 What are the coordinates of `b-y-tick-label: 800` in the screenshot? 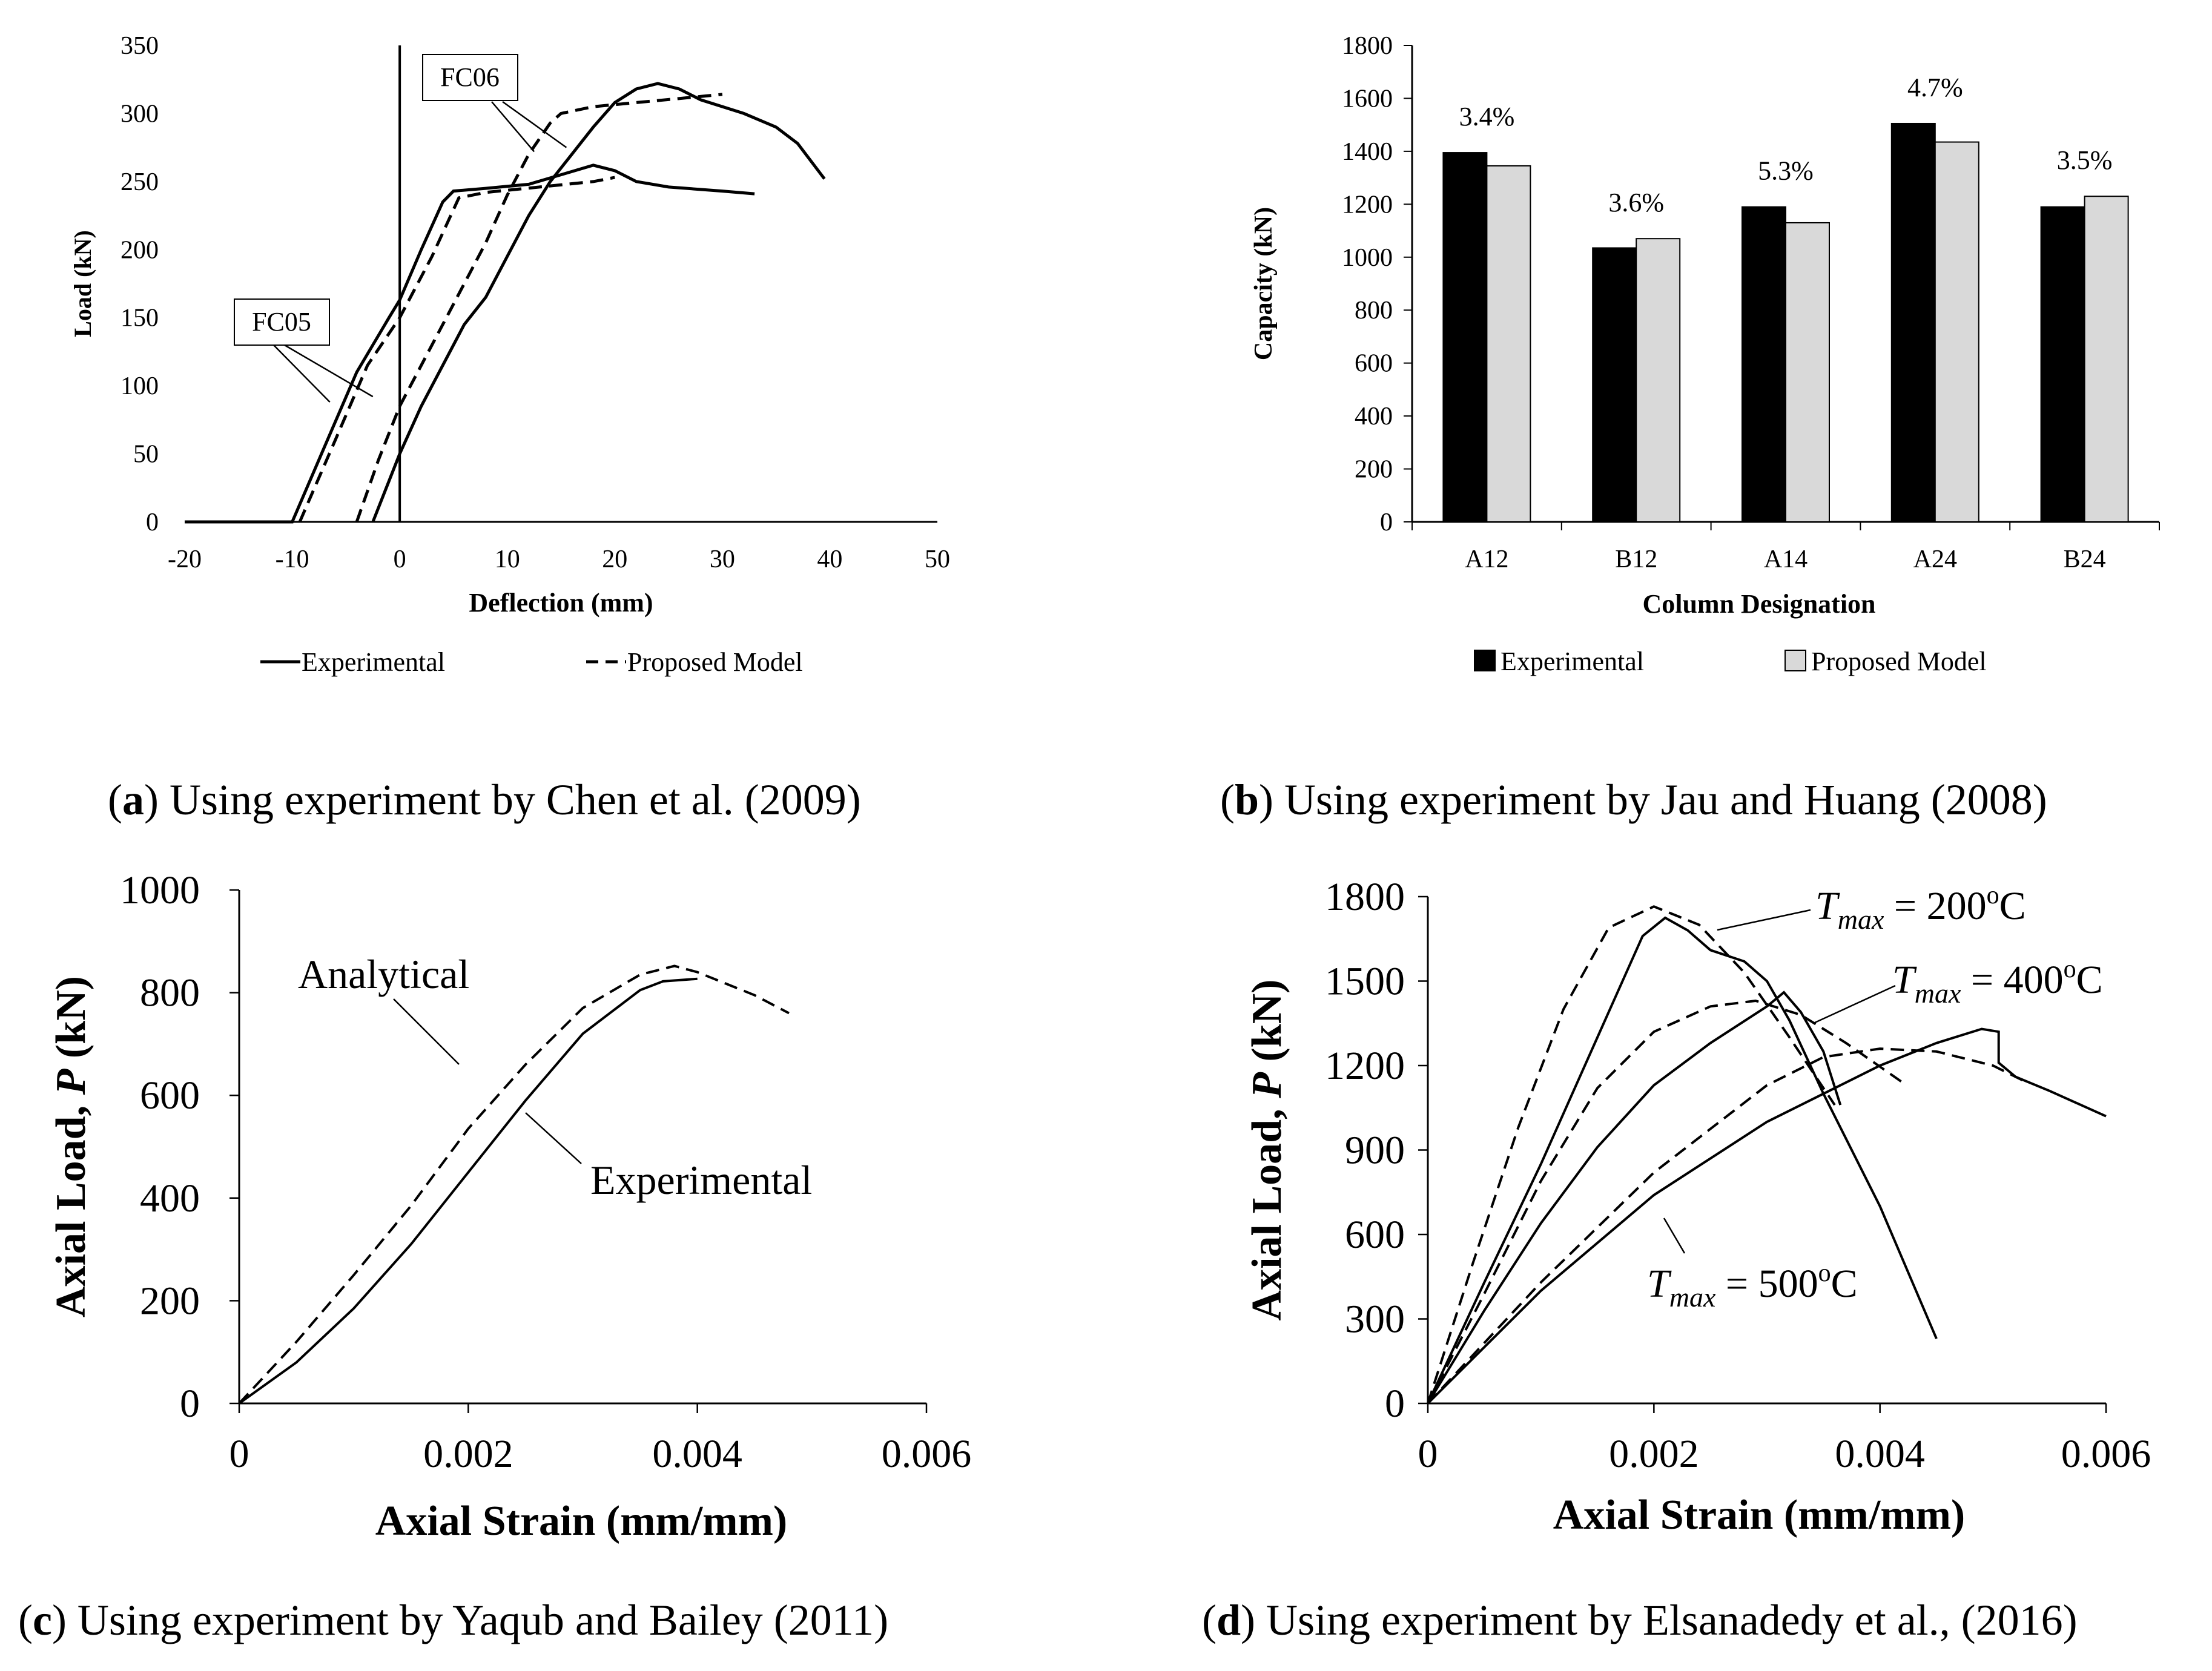 It's located at (1374, 311).